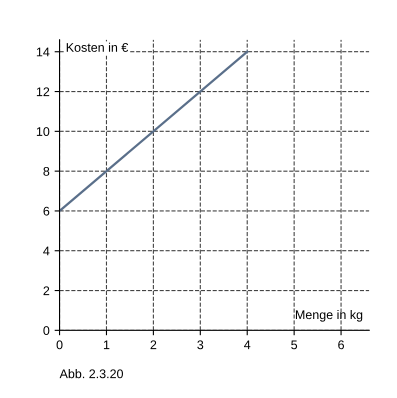  Describe the element at coordinates (43, 52) in the screenshot. I see `y-tick-label: 14` at that location.